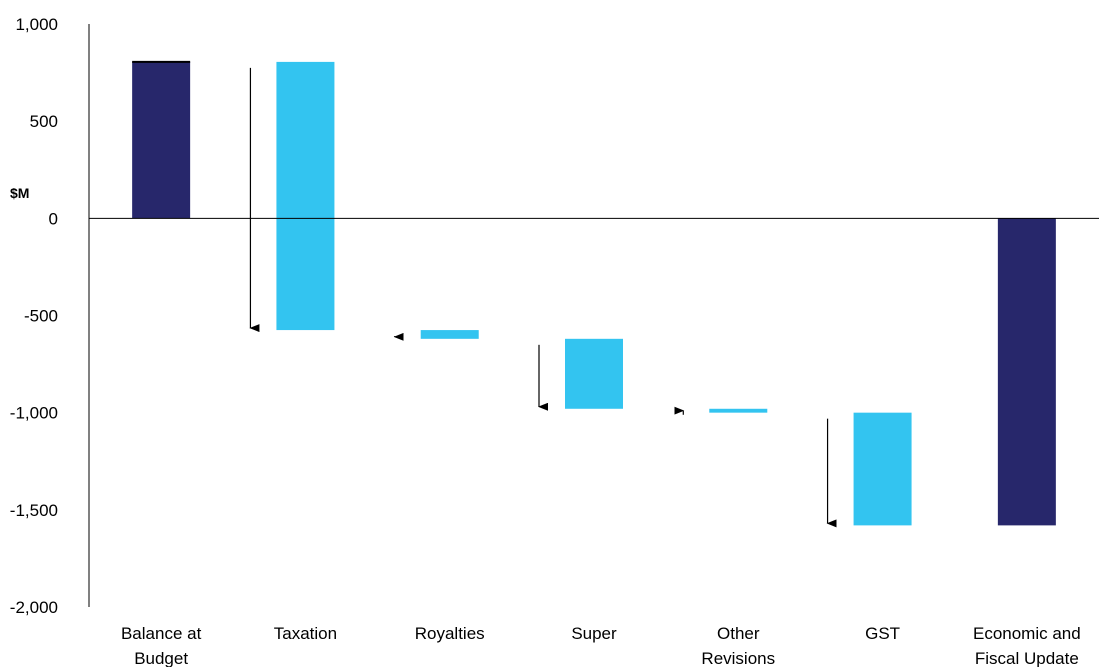 Image resolution: width=1099 pixels, height=667 pixels. What do you see at coordinates (53, 218) in the screenshot?
I see `y-tick-label: 0` at bounding box center [53, 218].